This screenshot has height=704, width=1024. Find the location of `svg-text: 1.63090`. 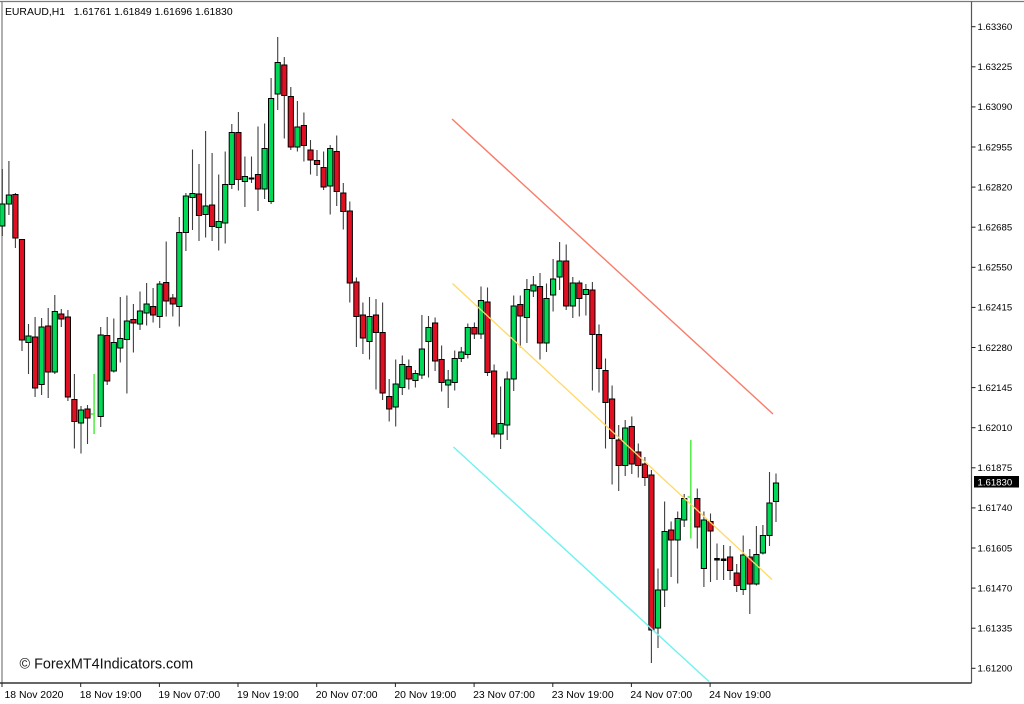

svg-text: 1.63090 is located at coordinates (995, 107).